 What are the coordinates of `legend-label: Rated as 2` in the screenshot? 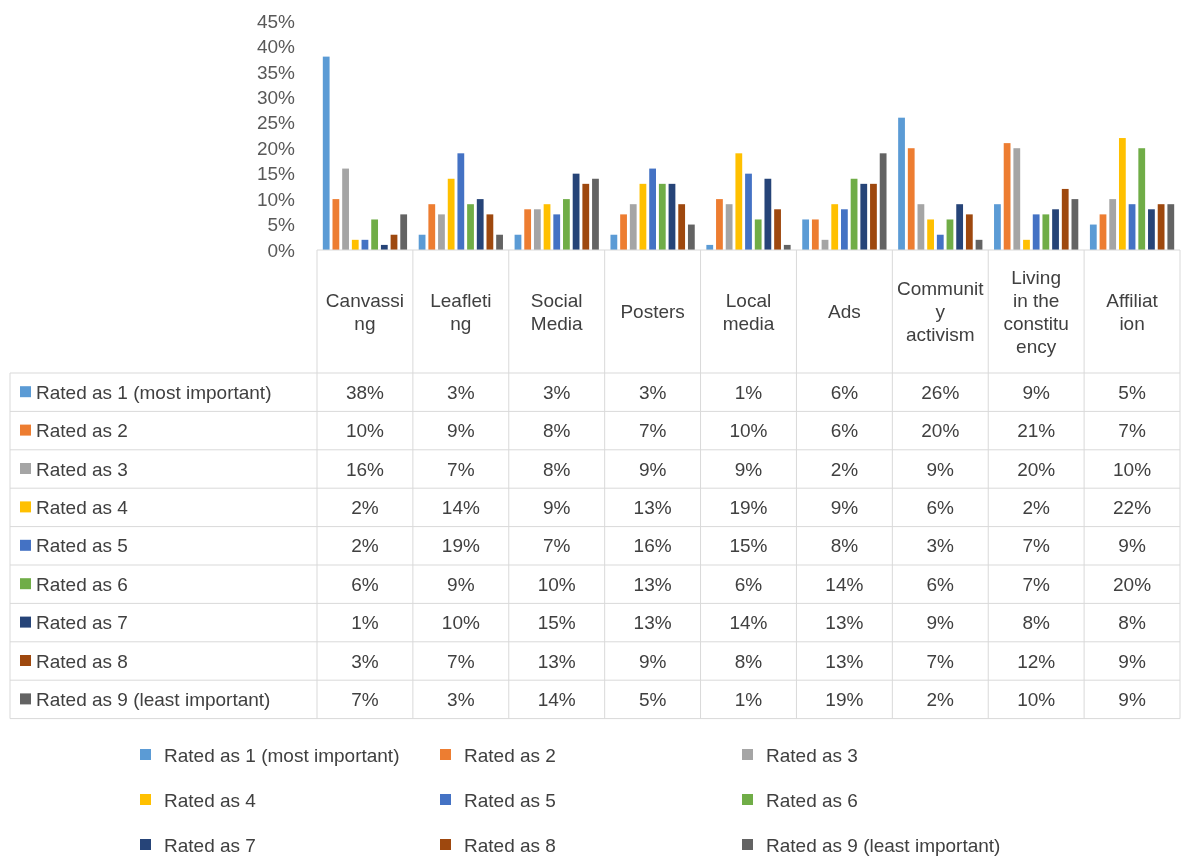 It's located at (82, 431).